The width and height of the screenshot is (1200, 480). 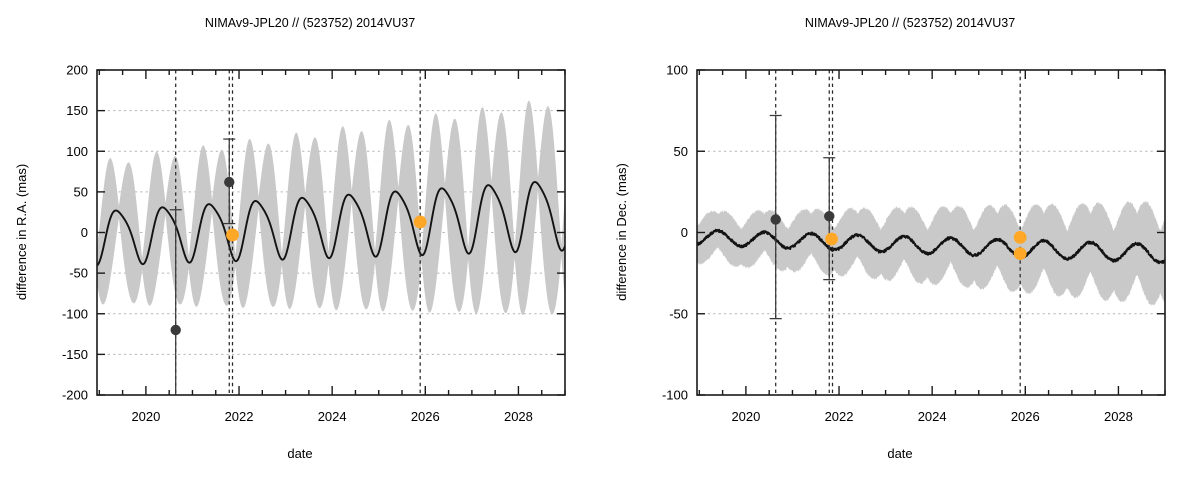 I want to click on ra-yaxis-label: difference in R.A. (mas), so click(x=21, y=232).